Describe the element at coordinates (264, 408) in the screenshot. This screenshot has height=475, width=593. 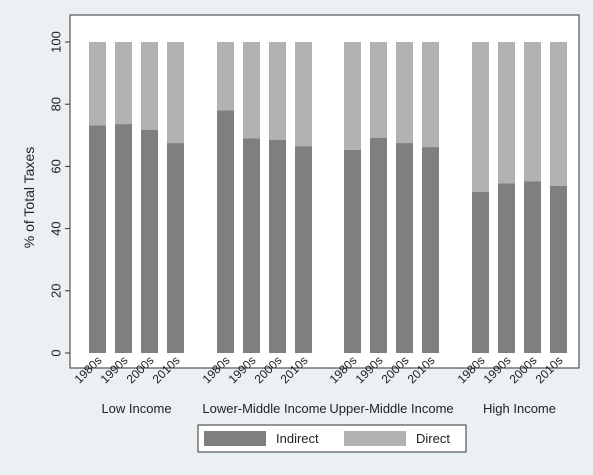
I see `group-label: Lower-Middle Income` at that location.